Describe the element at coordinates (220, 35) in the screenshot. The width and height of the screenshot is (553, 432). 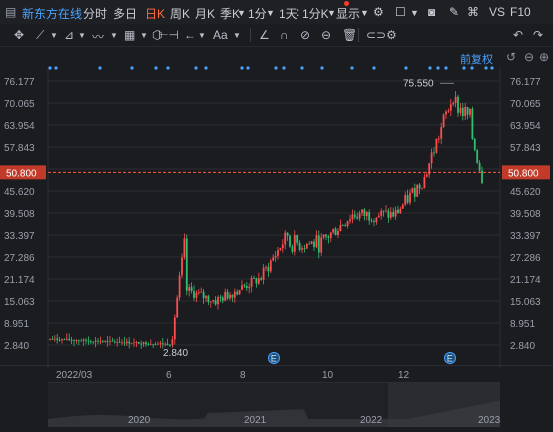
I see `text-tool-icon: Aa` at that location.